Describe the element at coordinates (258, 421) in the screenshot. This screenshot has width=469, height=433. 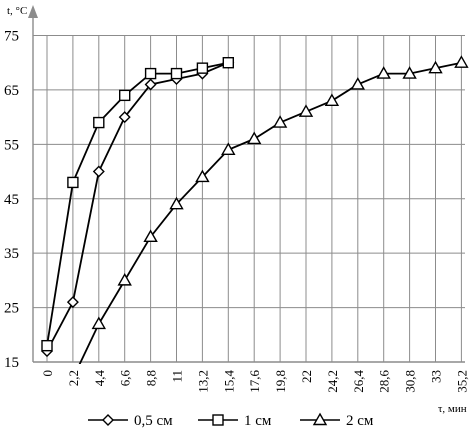
I see `legend-label: 1 см` at that location.